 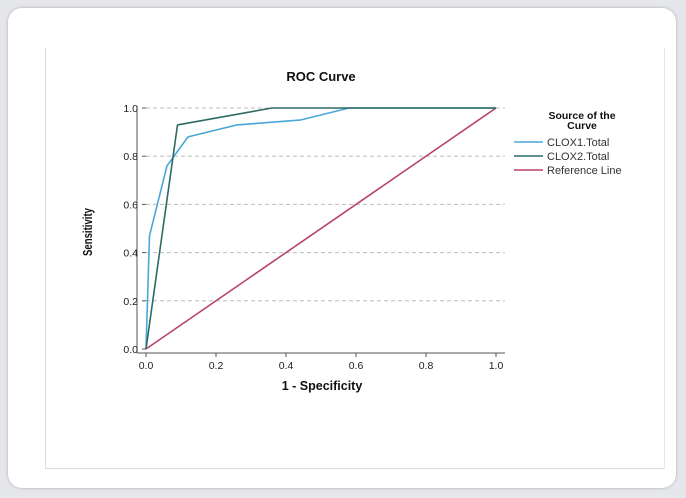 What do you see at coordinates (130, 302) in the screenshot?
I see `y-tick-label: 0.2` at bounding box center [130, 302].